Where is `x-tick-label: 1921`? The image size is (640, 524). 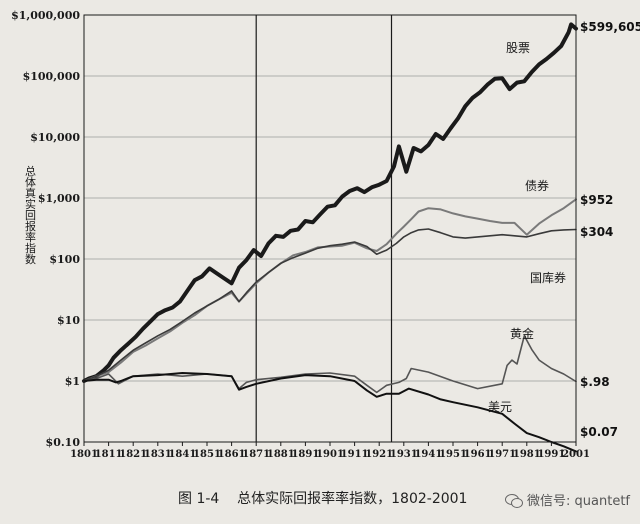
x-tick-label: 1921 is located at coordinates (379, 454).